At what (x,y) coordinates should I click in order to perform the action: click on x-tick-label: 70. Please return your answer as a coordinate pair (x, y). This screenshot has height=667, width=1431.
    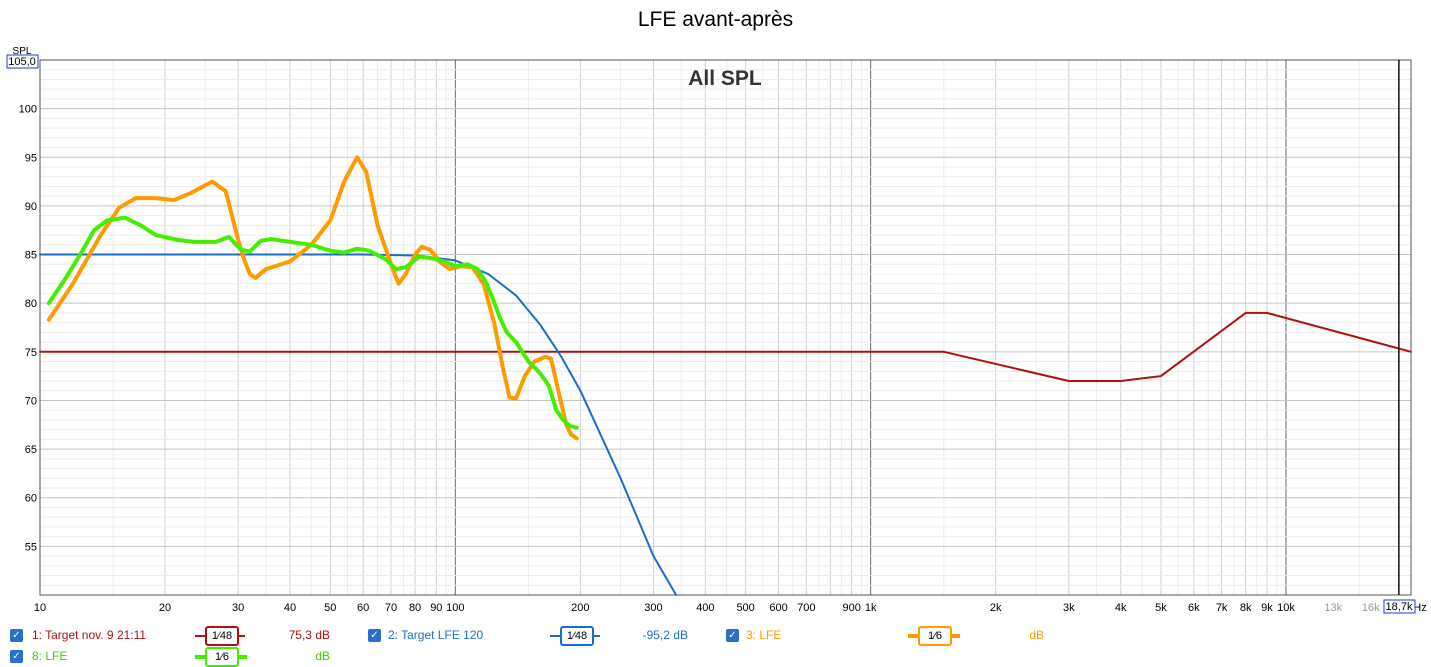
    Looking at the image, I should click on (391, 608).